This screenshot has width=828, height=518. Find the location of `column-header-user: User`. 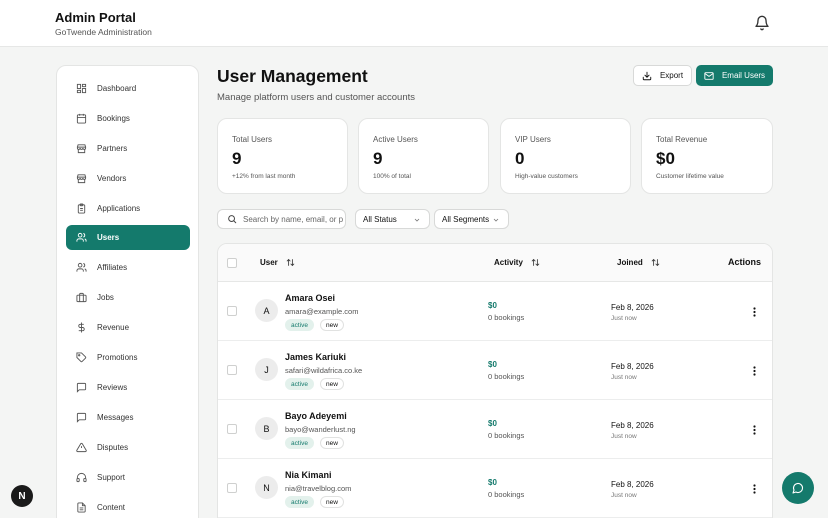

column-header-user: User is located at coordinates (277, 262).